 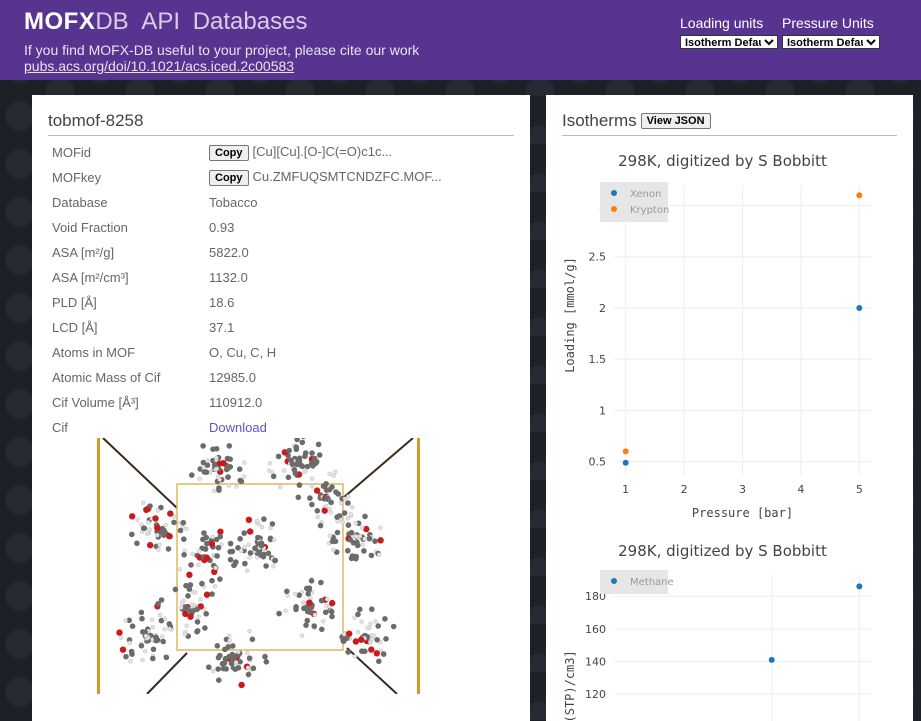 What do you see at coordinates (652, 582) in the screenshot?
I see `legend-entry: Methane` at bounding box center [652, 582].